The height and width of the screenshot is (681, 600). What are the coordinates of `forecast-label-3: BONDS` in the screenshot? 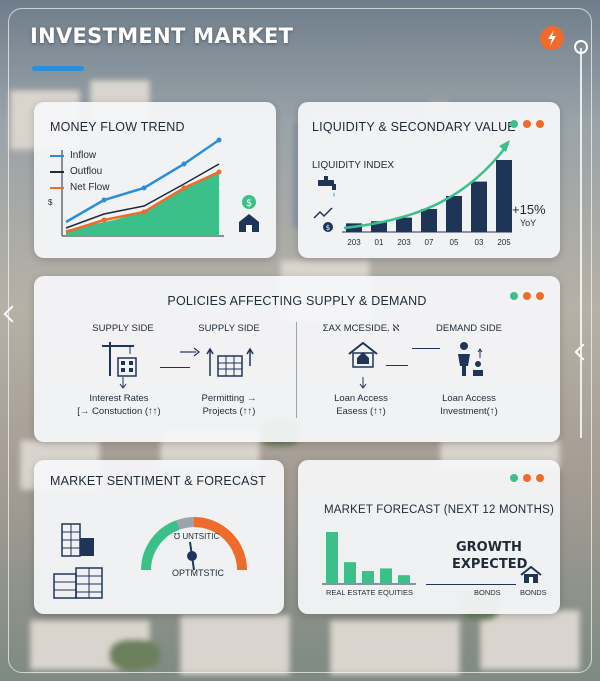 It's located at (487, 592).